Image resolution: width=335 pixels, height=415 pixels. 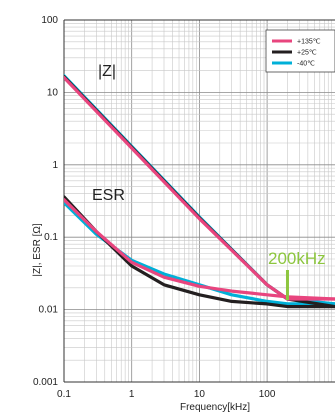 What do you see at coordinates (200, 394) in the screenshot?
I see `x-tick-label: 10` at bounding box center [200, 394].